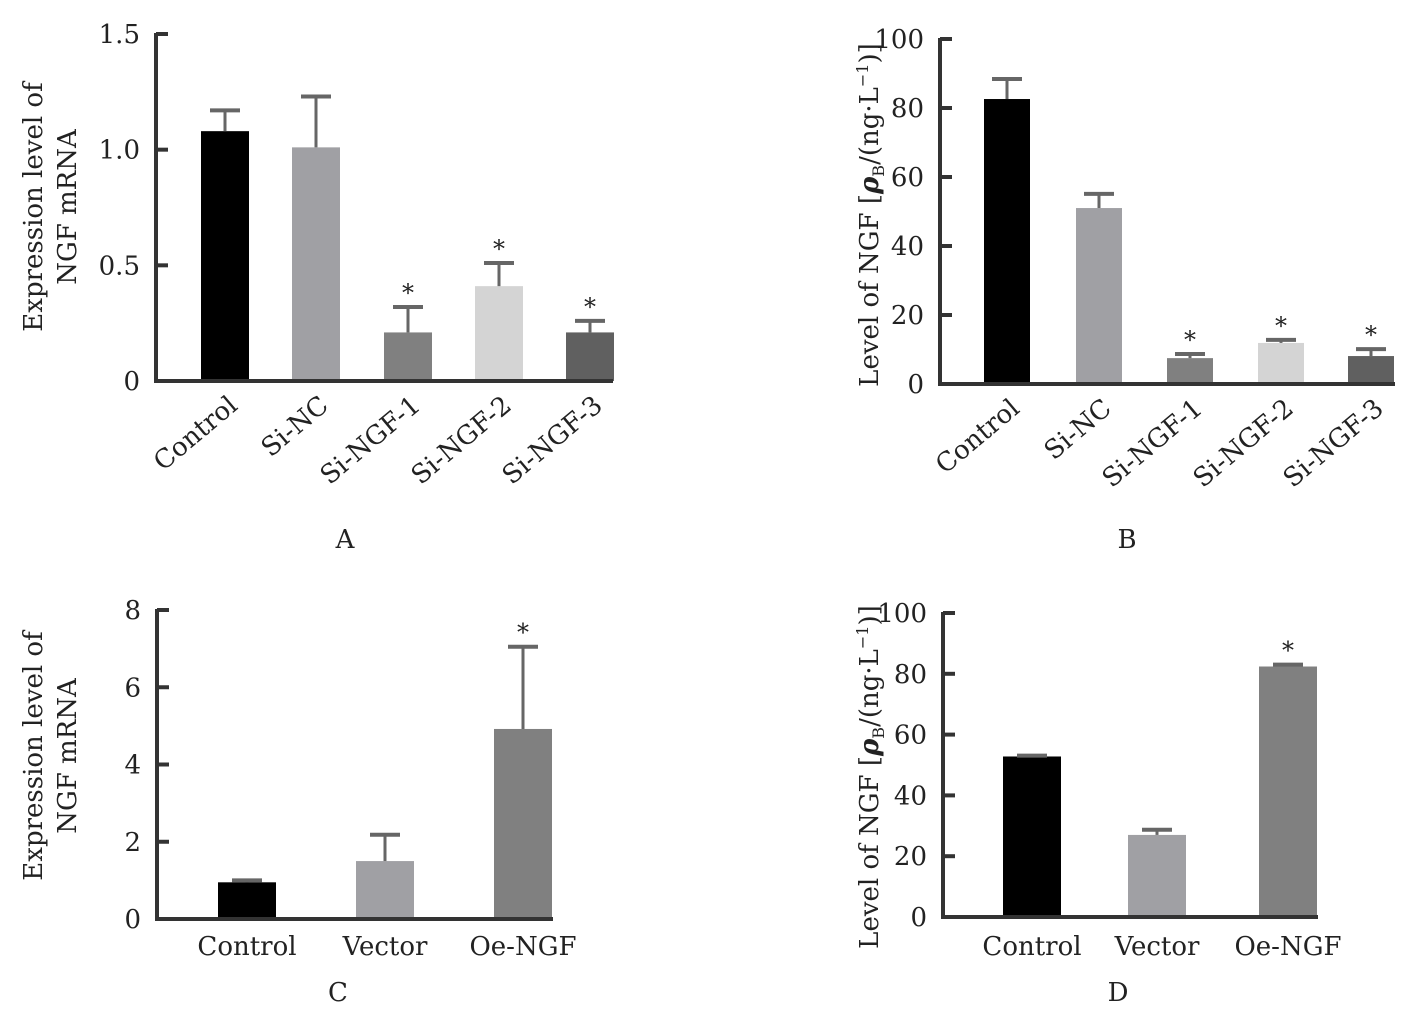 The height and width of the screenshot is (1016, 1413). Describe the element at coordinates (119, 266) in the screenshot. I see `y-tick-label: 0.5` at that location.